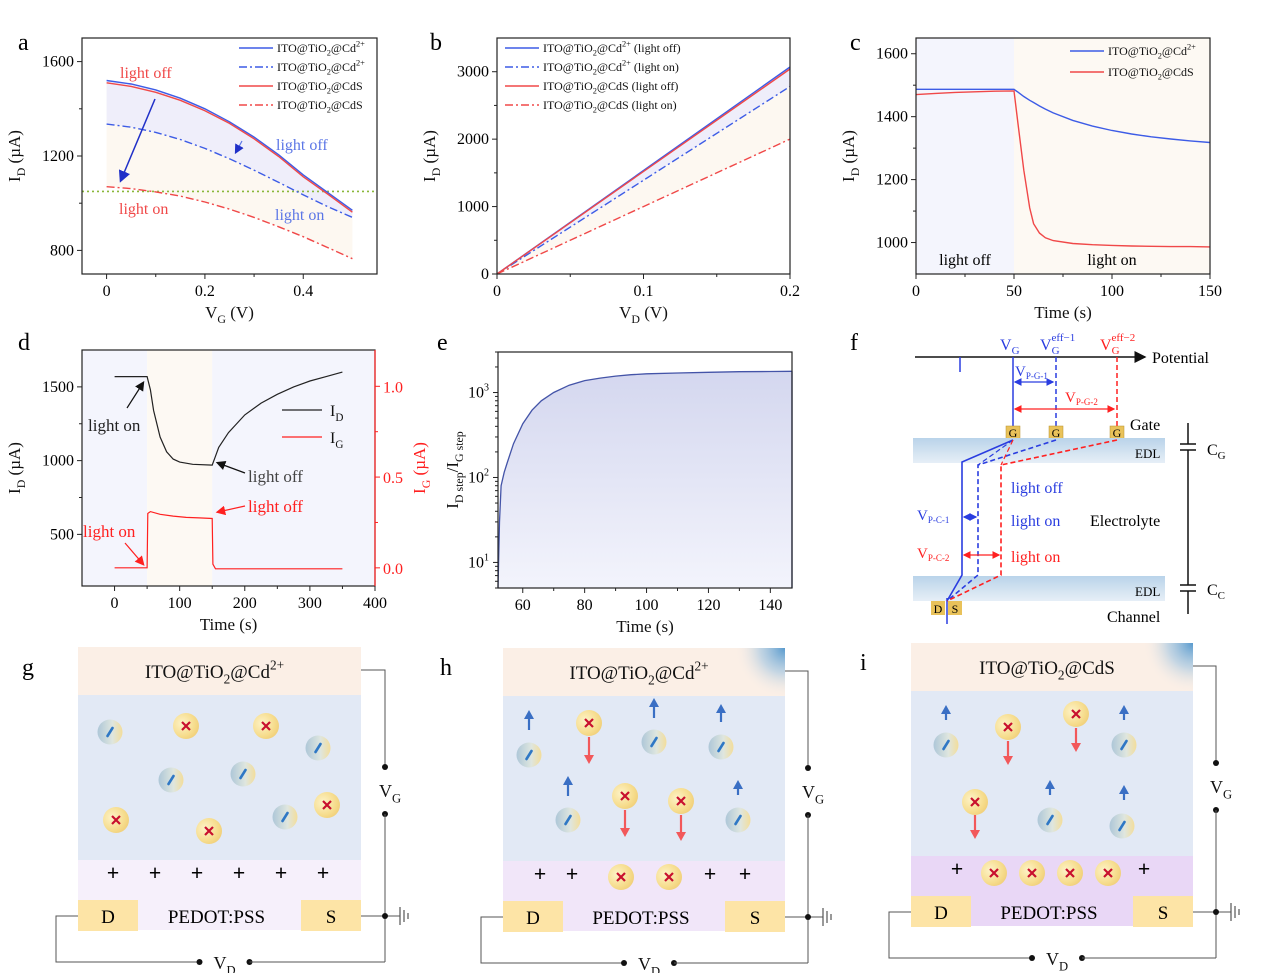 This screenshot has width=1270, height=973. I want to click on annotation-arrow-light-on-ig, so click(134, 554).